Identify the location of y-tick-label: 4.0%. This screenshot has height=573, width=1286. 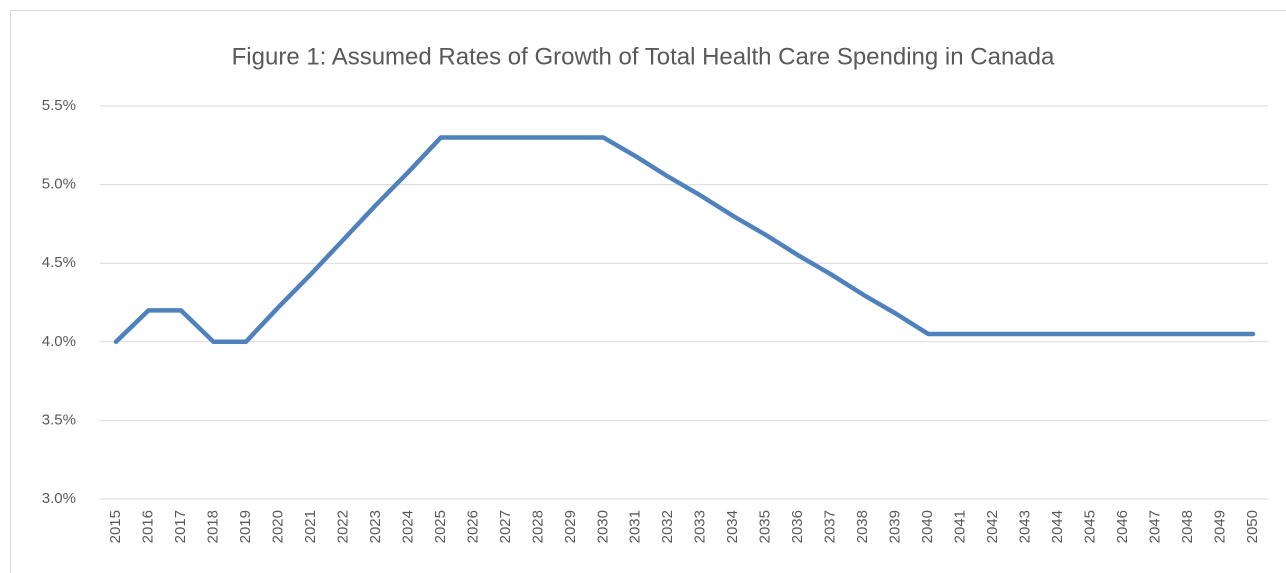
(59, 341).